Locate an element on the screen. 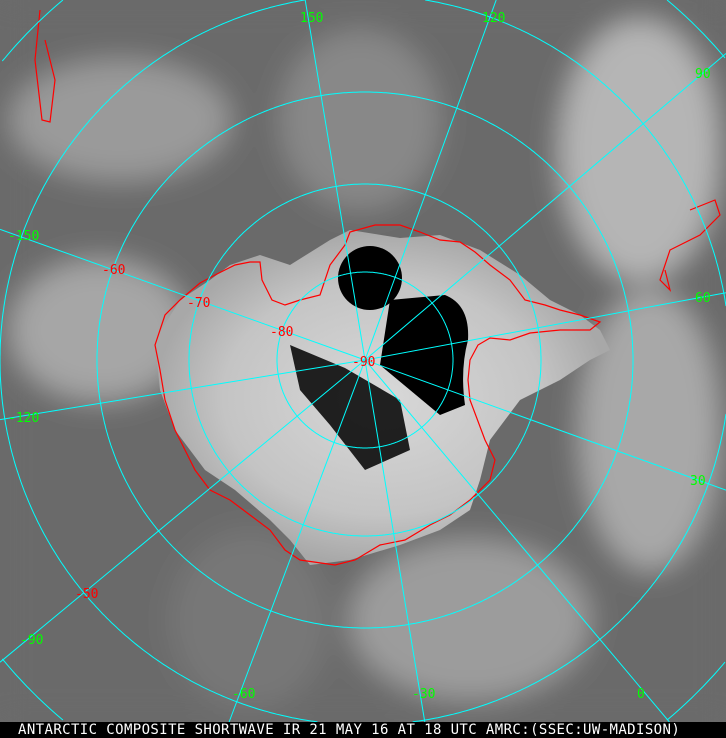 Image resolution: width=726 pixels, height=738 pixels. longitude-label: -120 is located at coordinates (23, 418).